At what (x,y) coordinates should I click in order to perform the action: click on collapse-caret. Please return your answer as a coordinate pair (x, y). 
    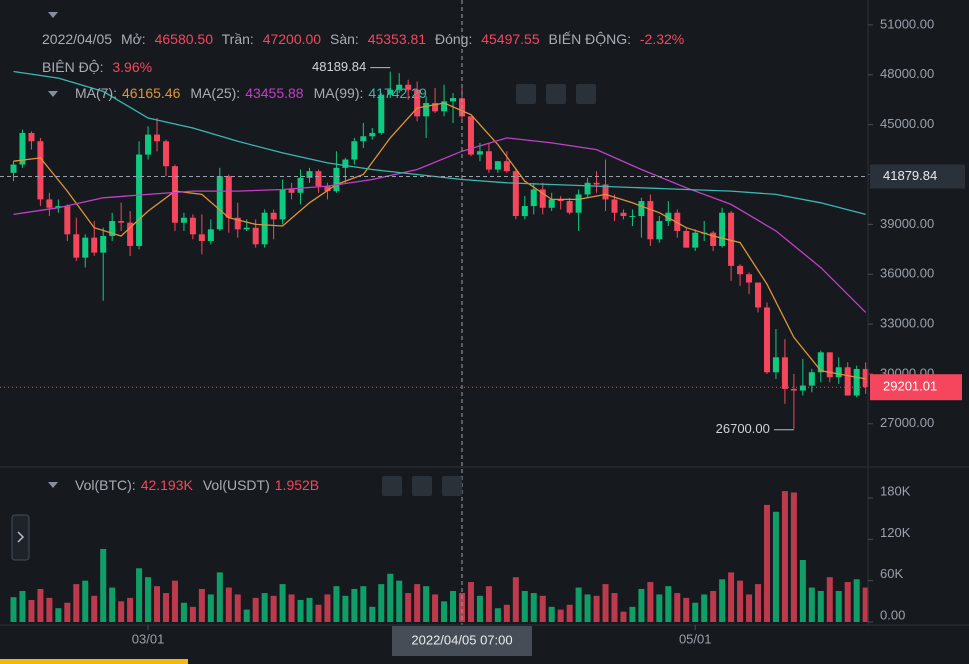
    Looking at the image, I should click on (53, 15).